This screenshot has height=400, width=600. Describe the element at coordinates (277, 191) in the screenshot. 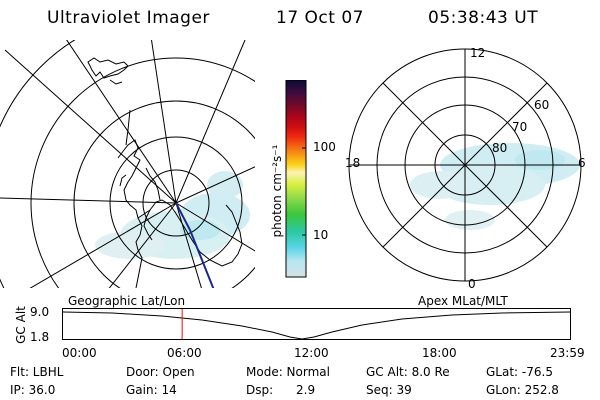

I see `colorbar-unit-label: photon cm⁻²s⁻¹` at that location.